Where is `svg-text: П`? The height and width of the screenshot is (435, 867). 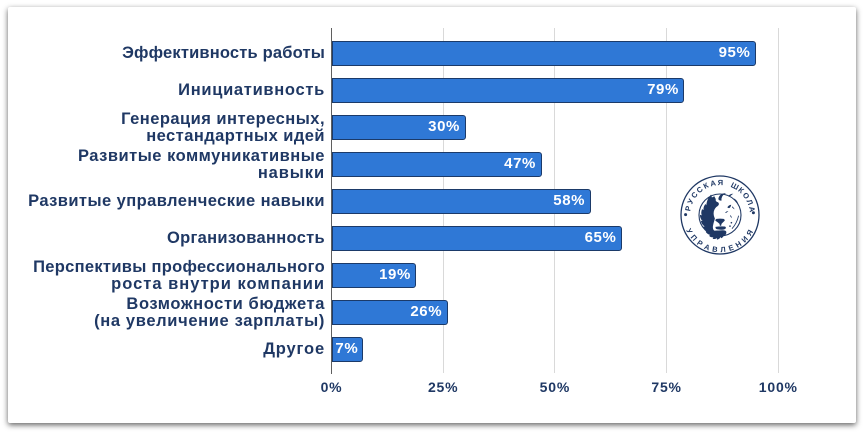 svg-text: П is located at coordinates (693, 238).